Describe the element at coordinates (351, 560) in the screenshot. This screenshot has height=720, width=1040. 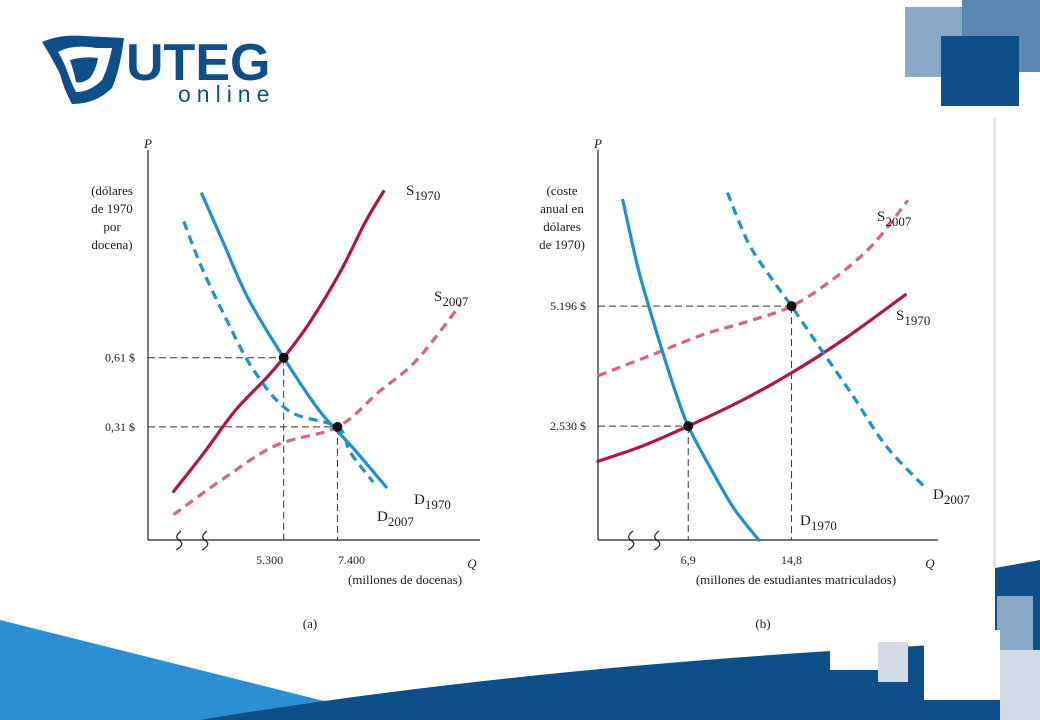
I see `x-tick-label: 7.400` at that location.